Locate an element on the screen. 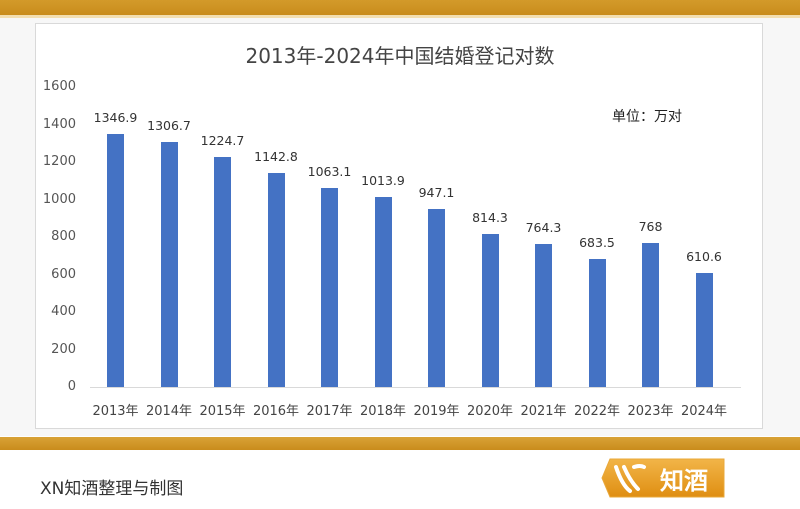 The height and width of the screenshot is (509, 800). credit-text: XN知酒整理与制图 is located at coordinates (112, 489).